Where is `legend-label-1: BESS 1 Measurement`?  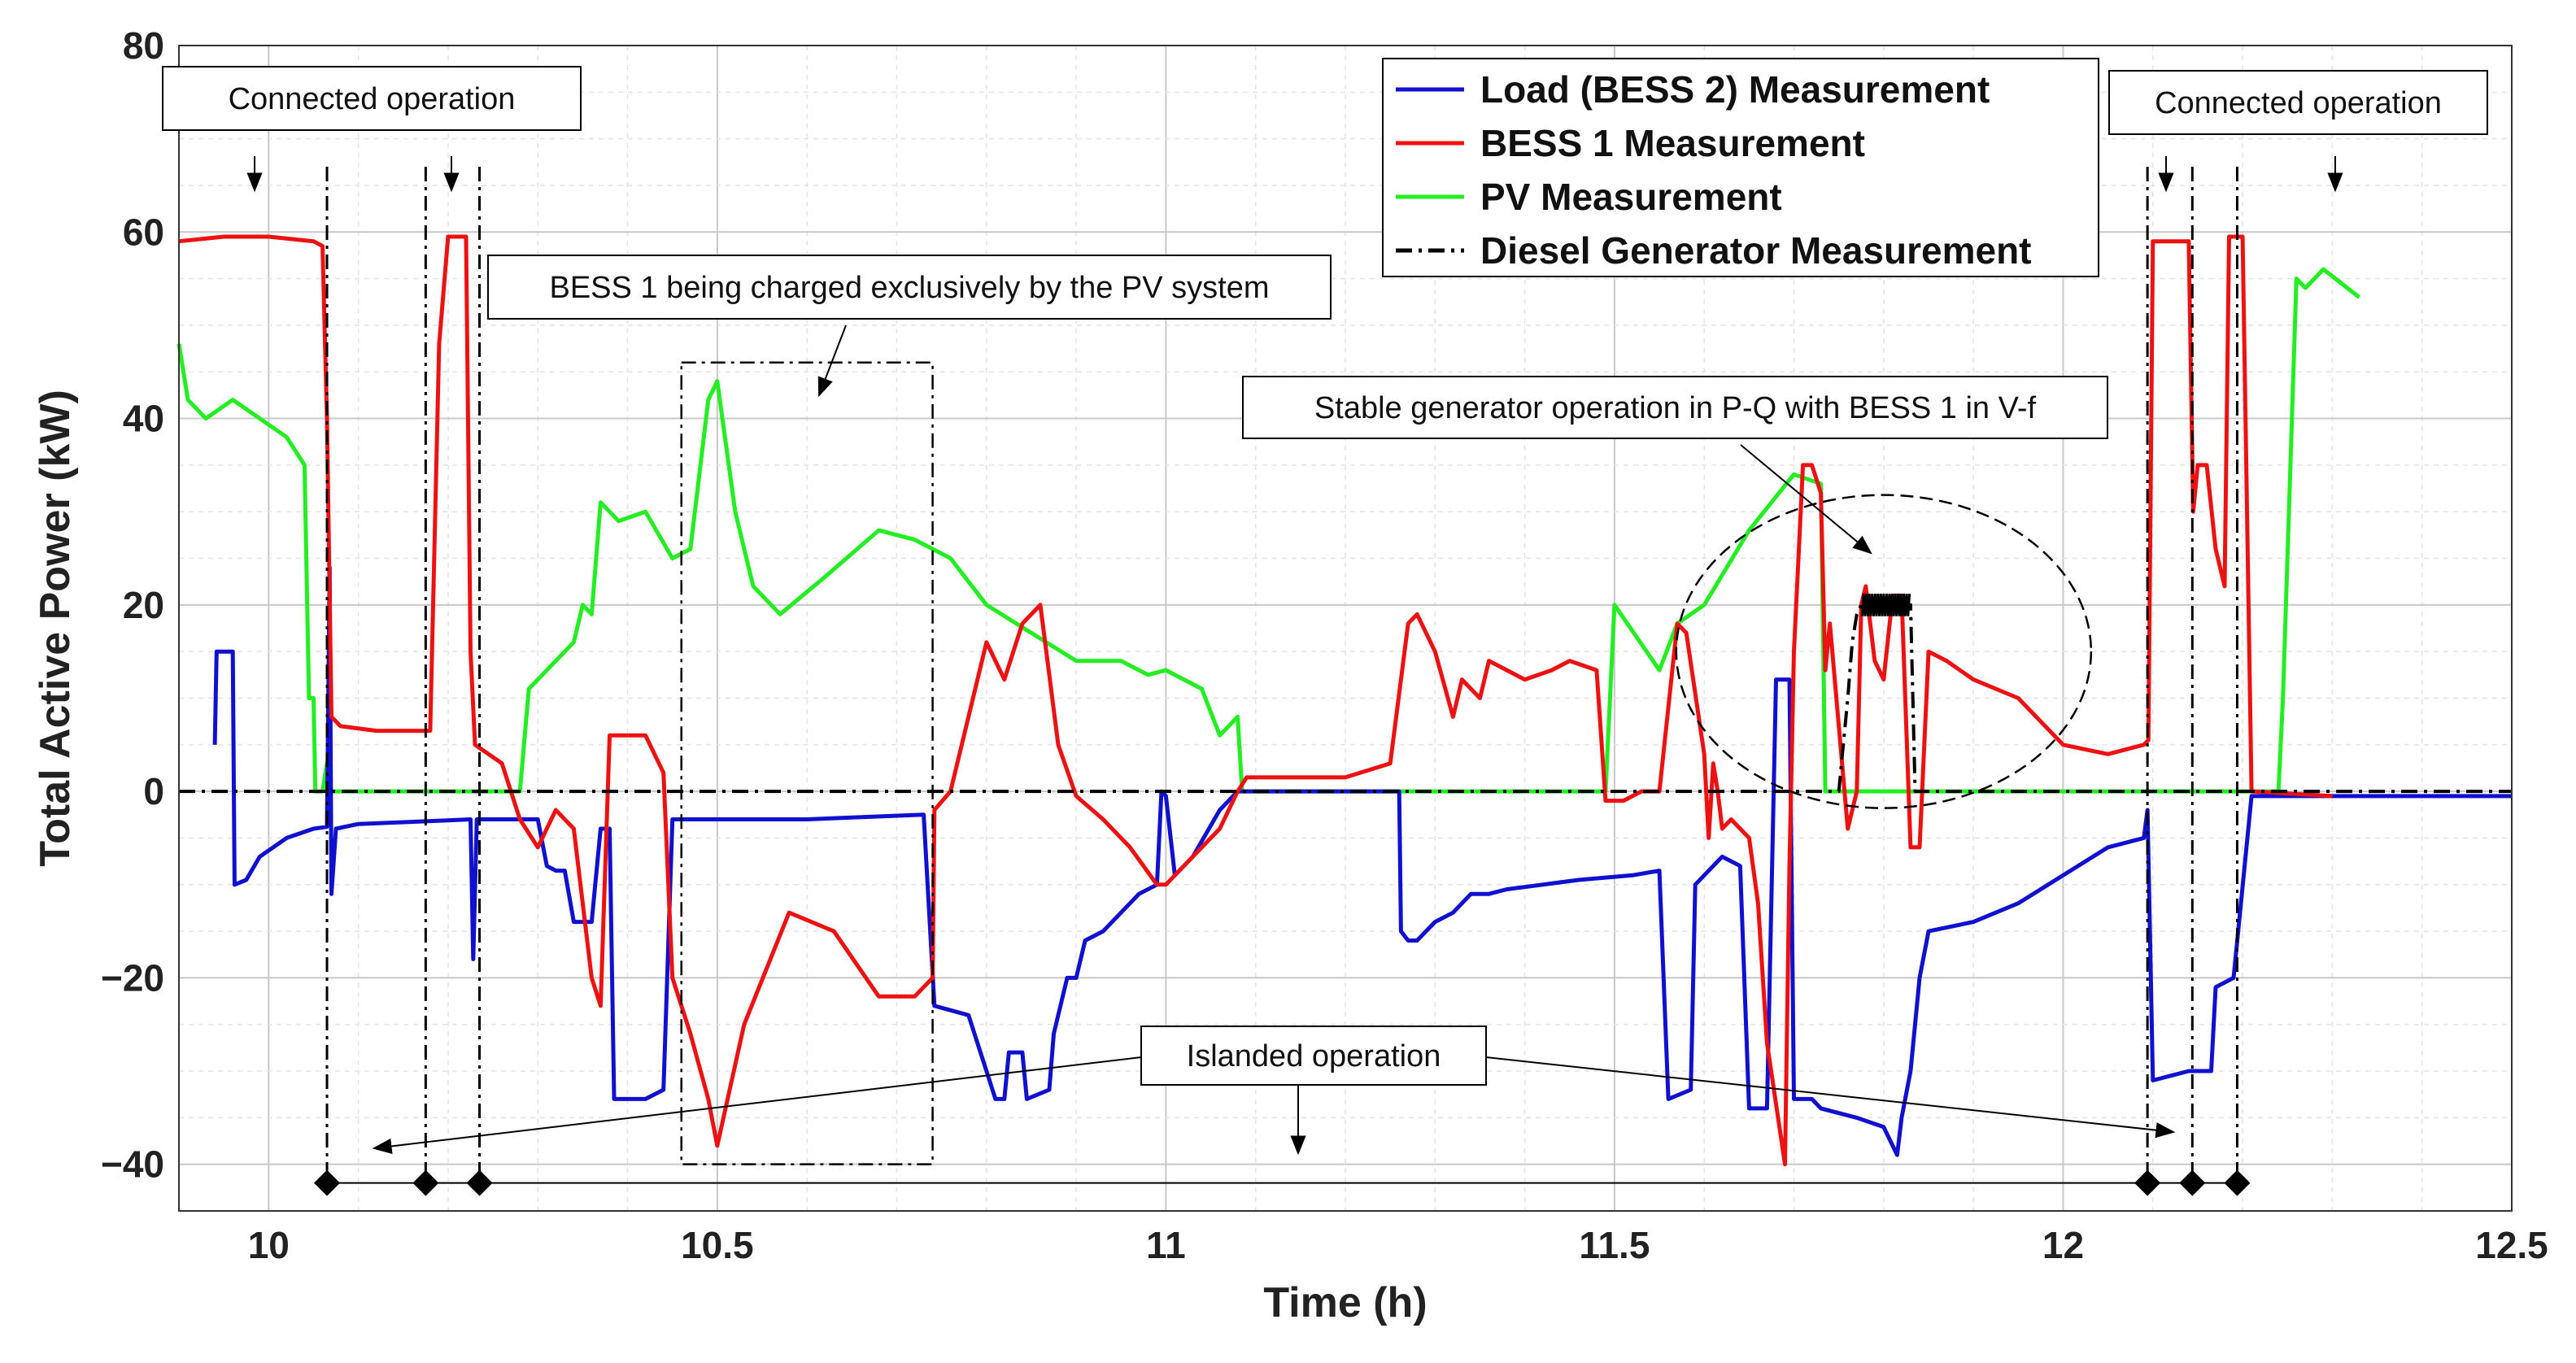 legend-label-1: BESS 1 Measurement is located at coordinates (1672, 143).